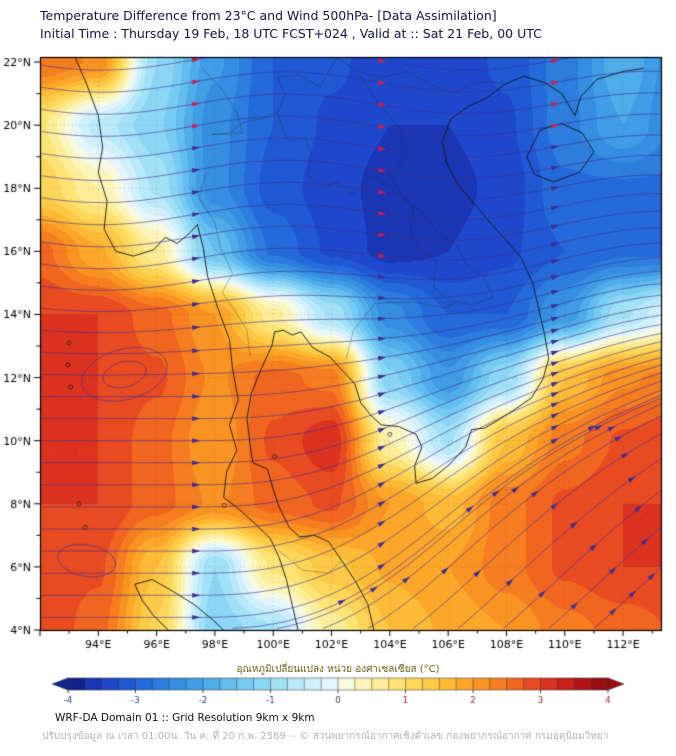  I want to click on colorbar-canvas, so click(338, 693).